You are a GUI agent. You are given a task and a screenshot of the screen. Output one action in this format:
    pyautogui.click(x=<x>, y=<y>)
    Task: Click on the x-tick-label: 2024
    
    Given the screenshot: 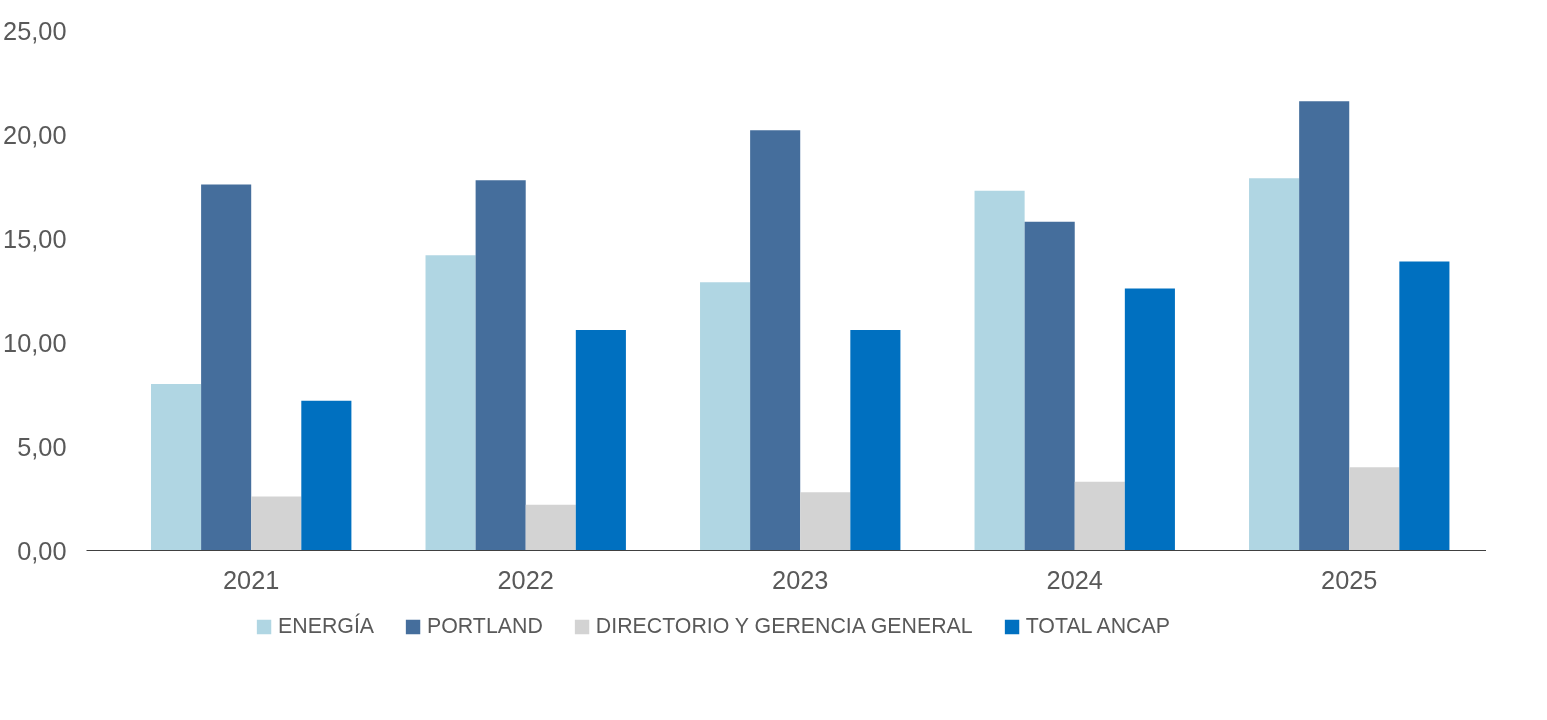 What is the action you would take?
    pyautogui.click(x=1074, y=579)
    